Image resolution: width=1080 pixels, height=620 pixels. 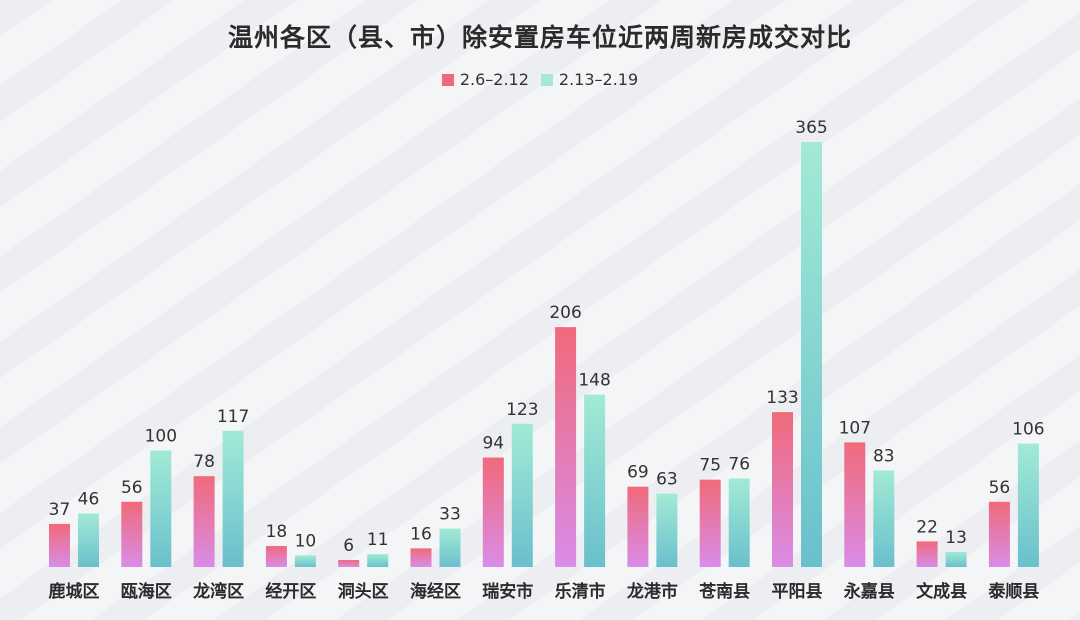 What do you see at coordinates (598, 79) in the screenshot?
I see `legend-label-series-2: 2.13–2.19` at bounding box center [598, 79].